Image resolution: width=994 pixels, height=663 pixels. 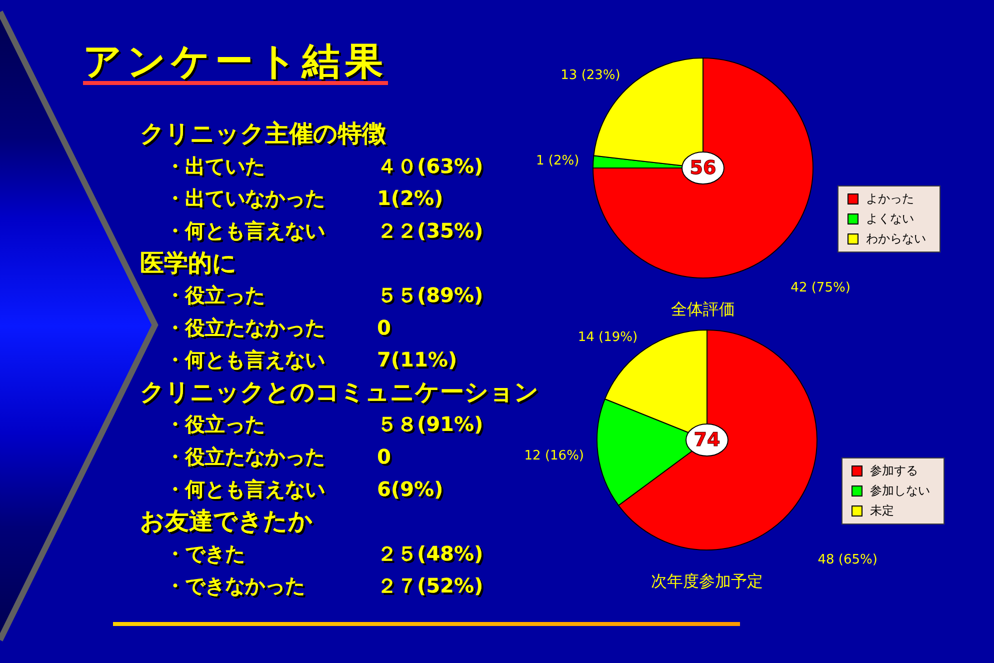 I want to click on text: クリニックとのコミュニケーション, so click(x=339, y=392).